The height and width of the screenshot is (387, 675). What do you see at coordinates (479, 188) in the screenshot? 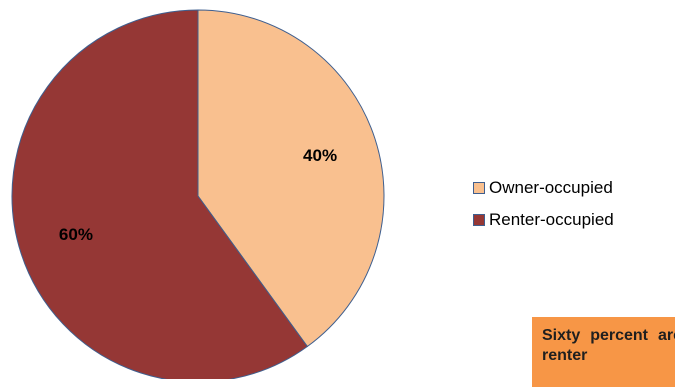
I see `legend-swatch-owner-occupied` at bounding box center [479, 188].